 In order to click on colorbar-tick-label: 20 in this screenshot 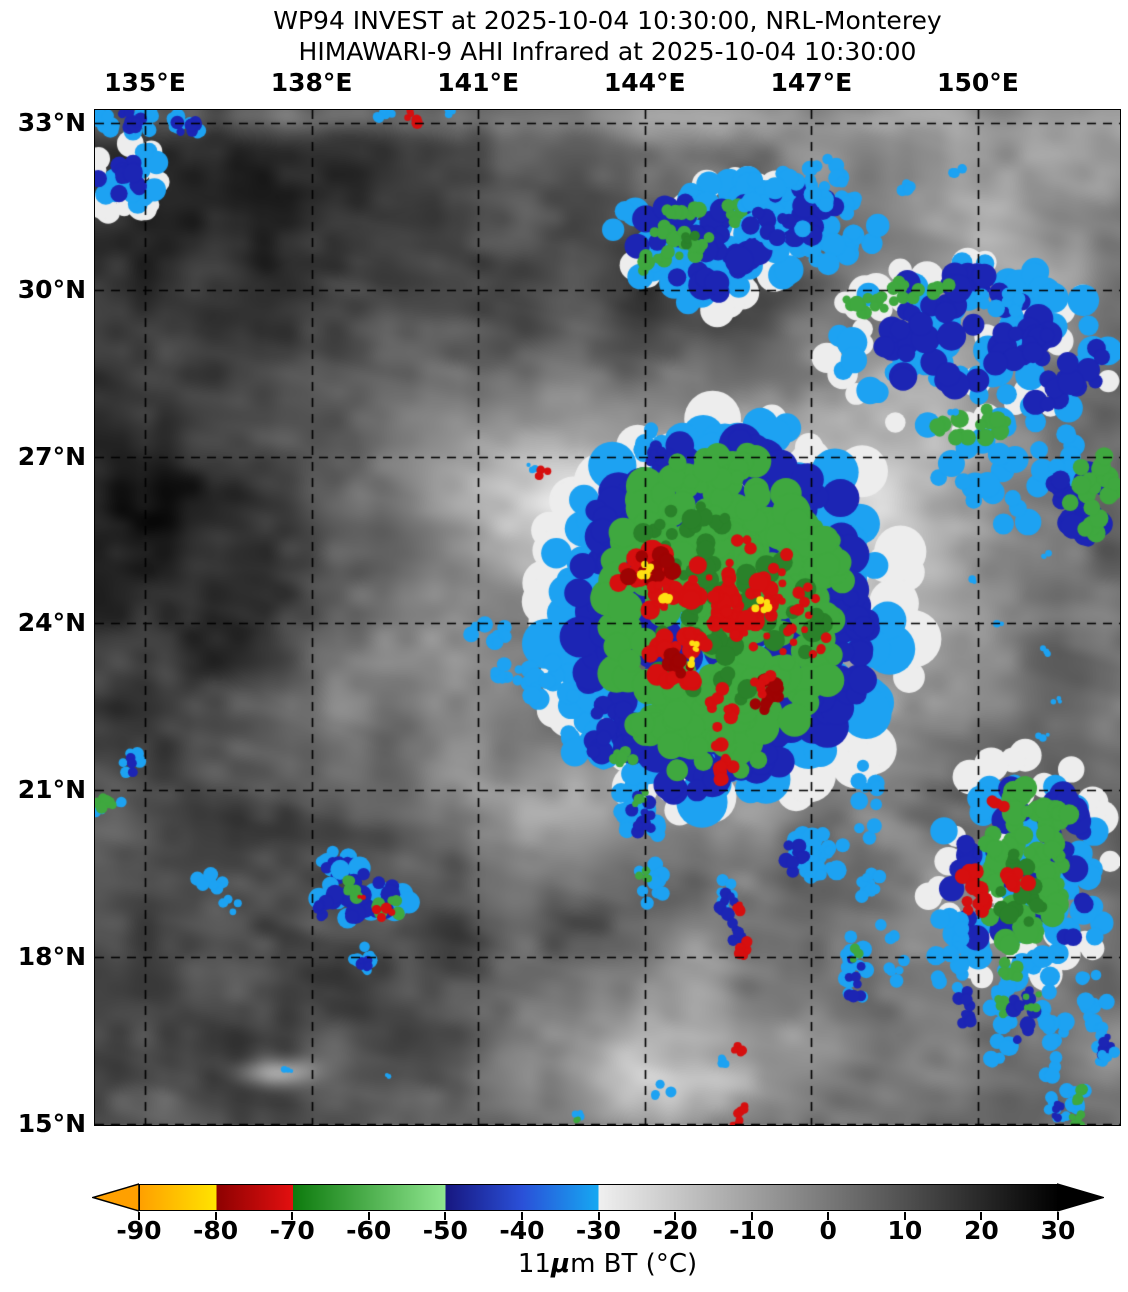, I will do `click(981, 1230)`.